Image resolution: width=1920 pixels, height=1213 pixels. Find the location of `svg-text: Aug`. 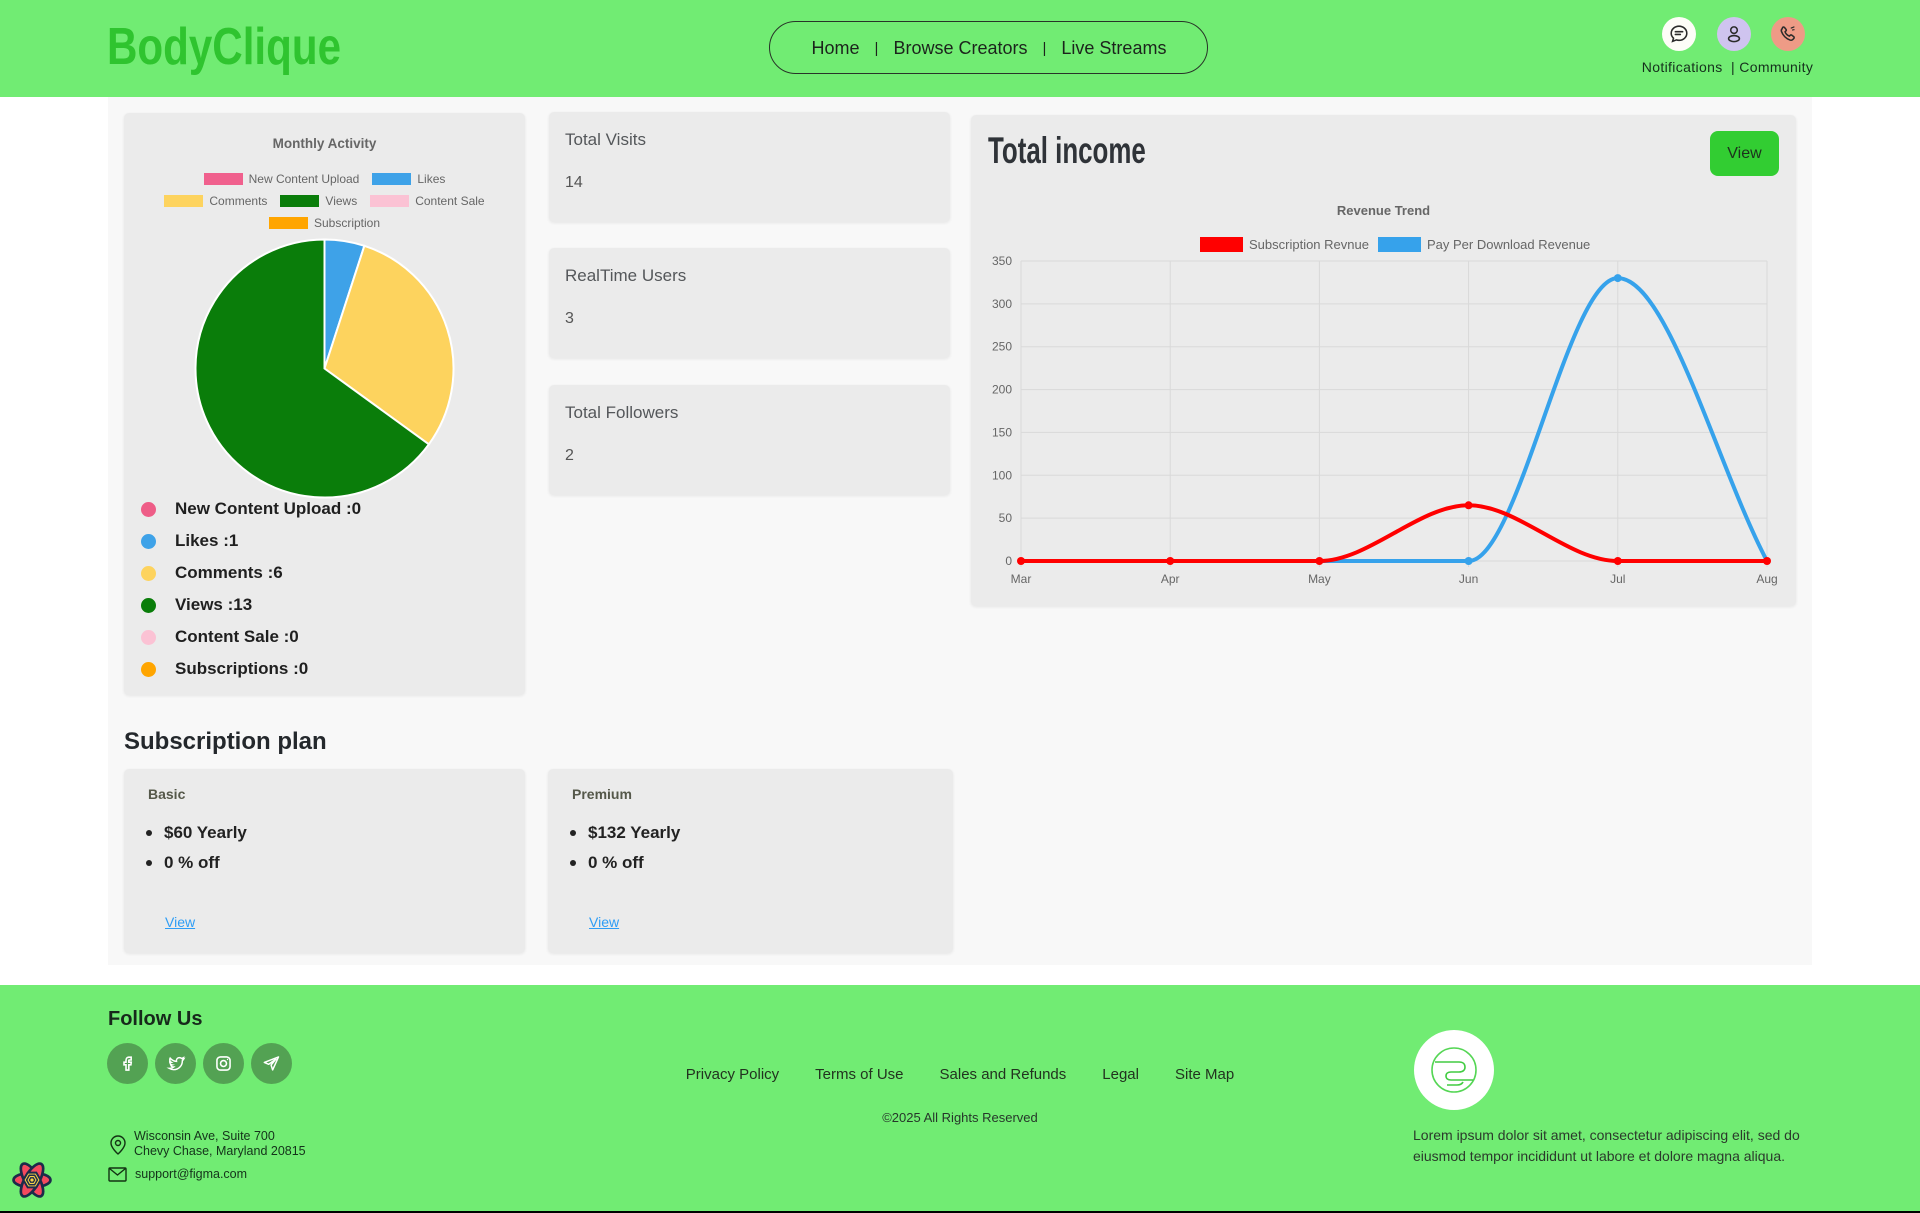

svg-text: Aug is located at coordinates (1766, 579).